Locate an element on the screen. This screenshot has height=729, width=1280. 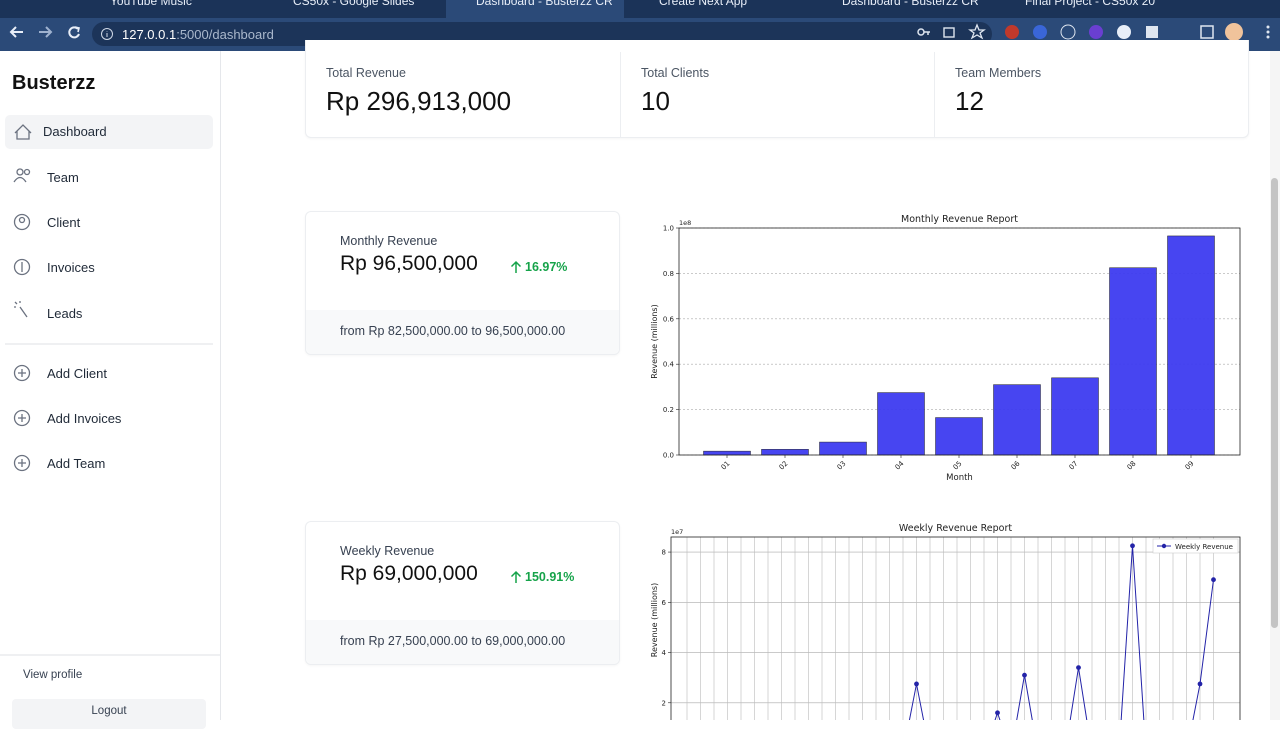
chart-title: Monthly Revenue Report is located at coordinates (959, 219).